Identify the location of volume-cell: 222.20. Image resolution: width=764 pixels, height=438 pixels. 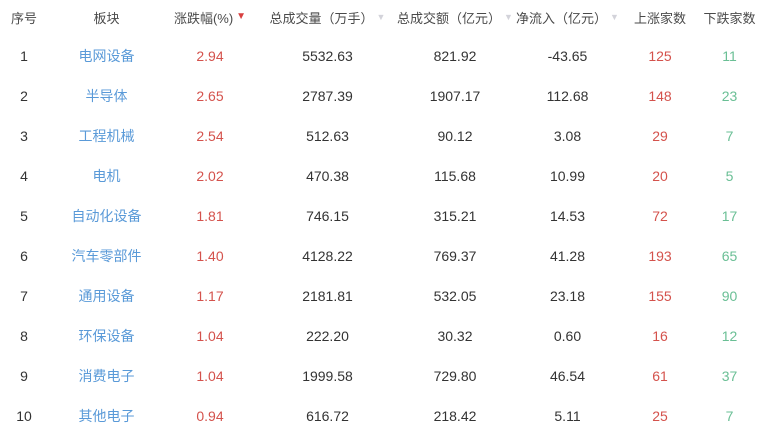
(327, 336).